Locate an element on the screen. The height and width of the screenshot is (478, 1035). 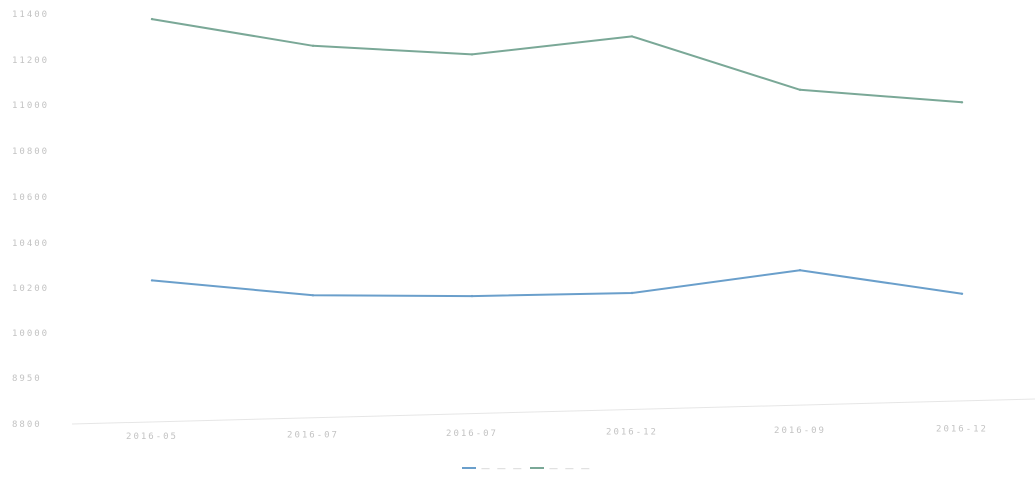
y-tick-label: 8950 is located at coordinates (27, 379).